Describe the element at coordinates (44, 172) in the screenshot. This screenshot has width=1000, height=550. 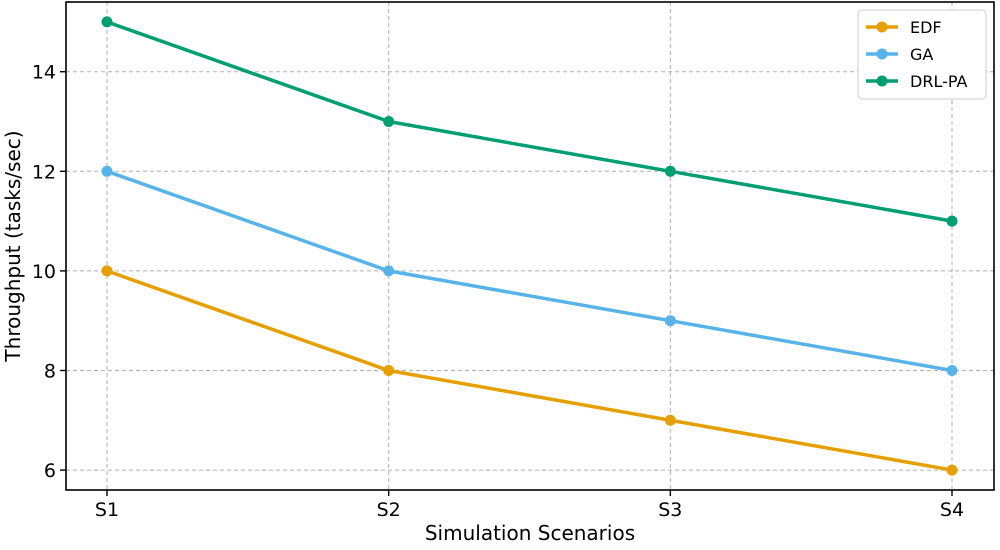
I see `y-tick-label: 12` at that location.